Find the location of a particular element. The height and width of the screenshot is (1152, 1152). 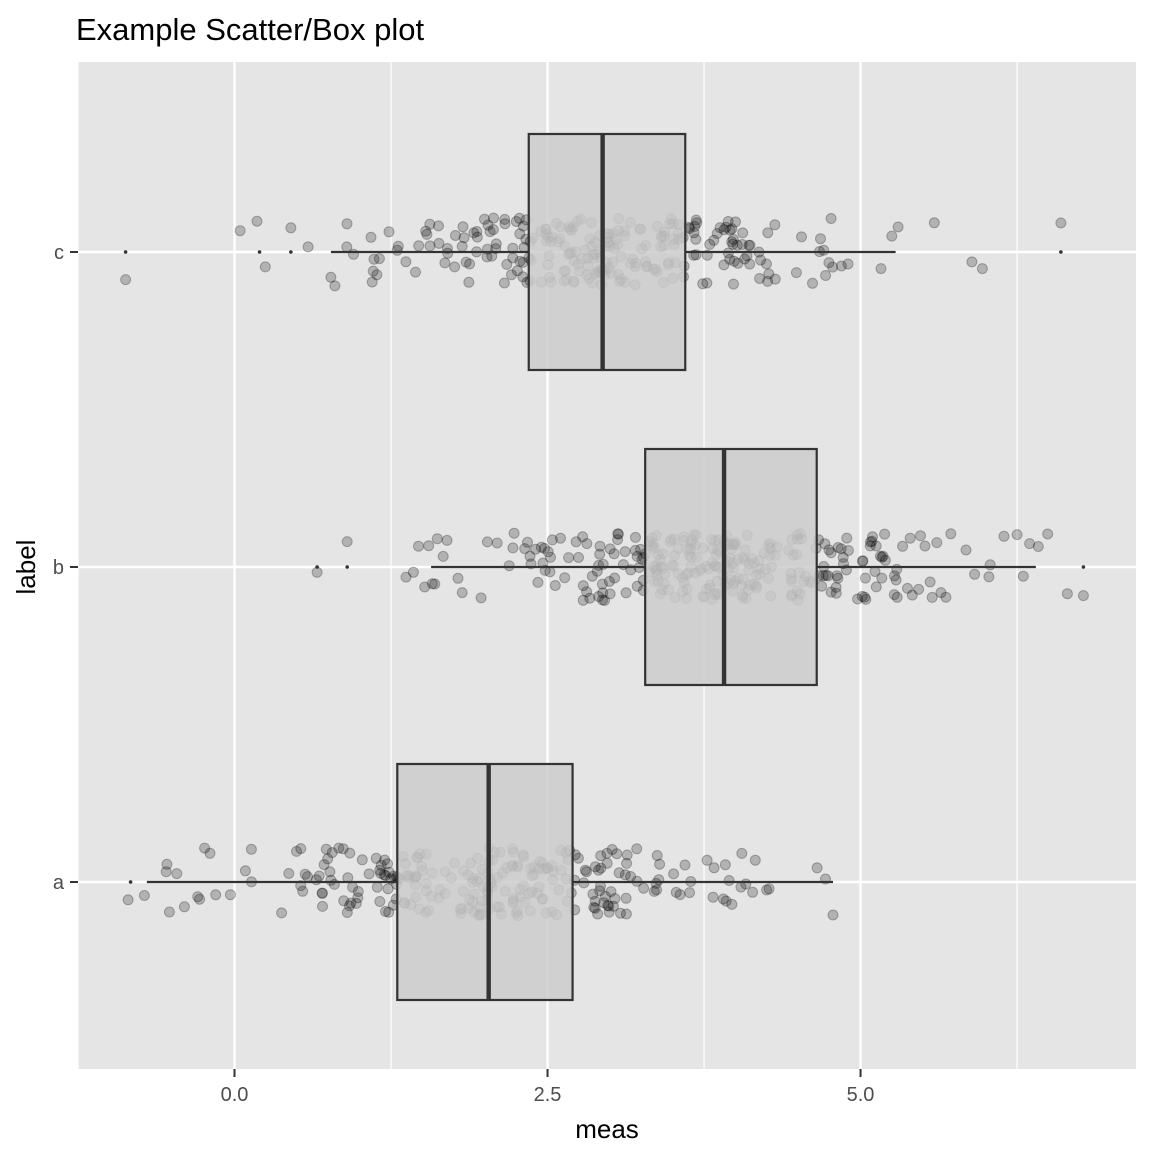

box-plot-b is located at coordinates (700, 567).